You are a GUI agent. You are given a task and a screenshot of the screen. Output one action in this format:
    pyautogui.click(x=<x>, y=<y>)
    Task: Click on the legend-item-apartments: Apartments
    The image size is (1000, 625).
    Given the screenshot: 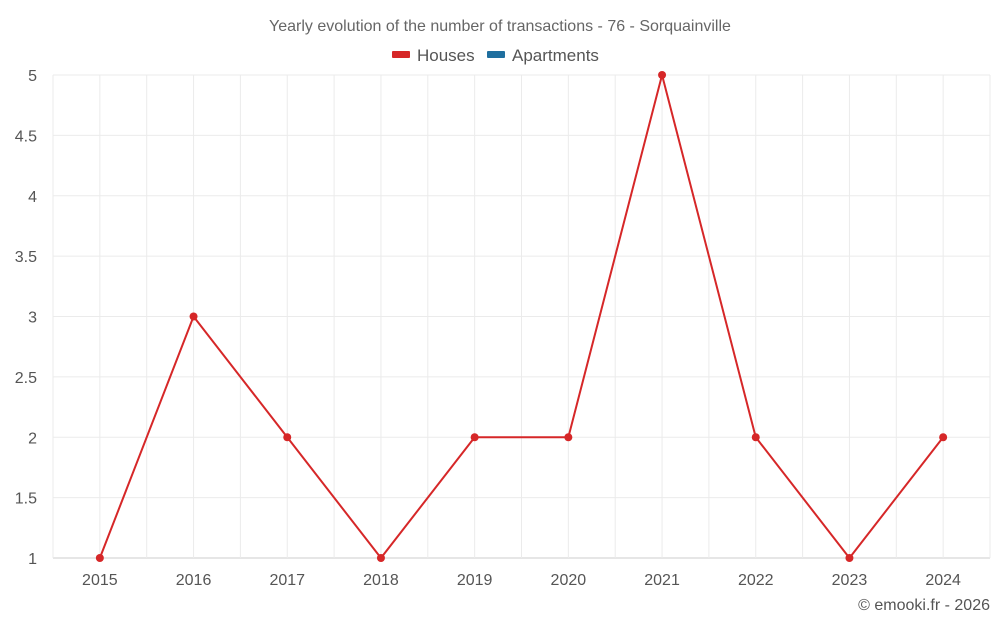 What is the action you would take?
    pyautogui.click(x=543, y=55)
    